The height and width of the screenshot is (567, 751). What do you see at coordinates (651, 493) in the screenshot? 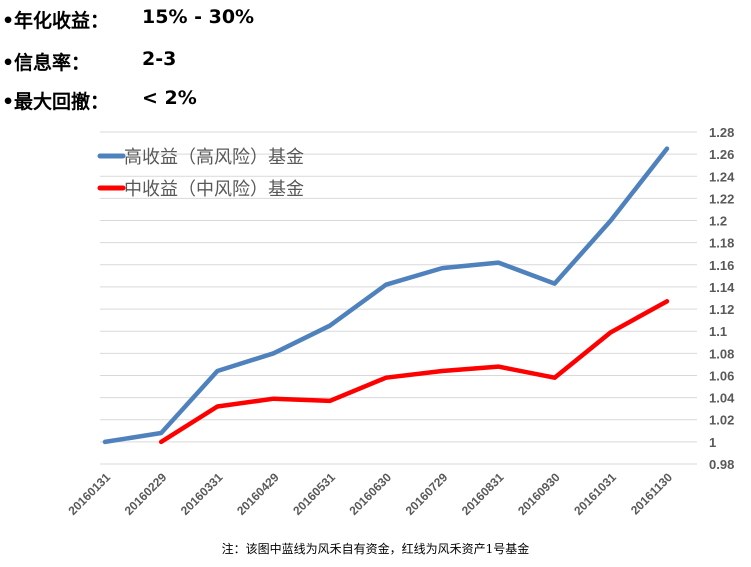
I see `x-tick-label: 20161130` at bounding box center [651, 493].